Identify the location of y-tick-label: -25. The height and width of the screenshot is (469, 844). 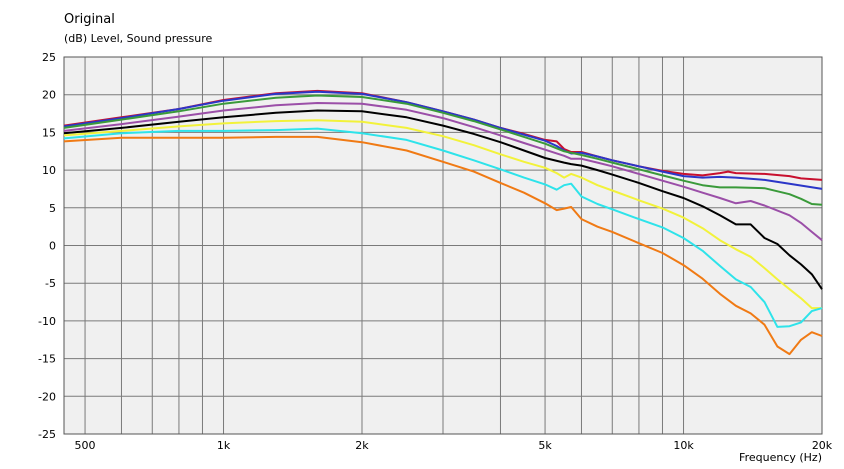
(47, 434).